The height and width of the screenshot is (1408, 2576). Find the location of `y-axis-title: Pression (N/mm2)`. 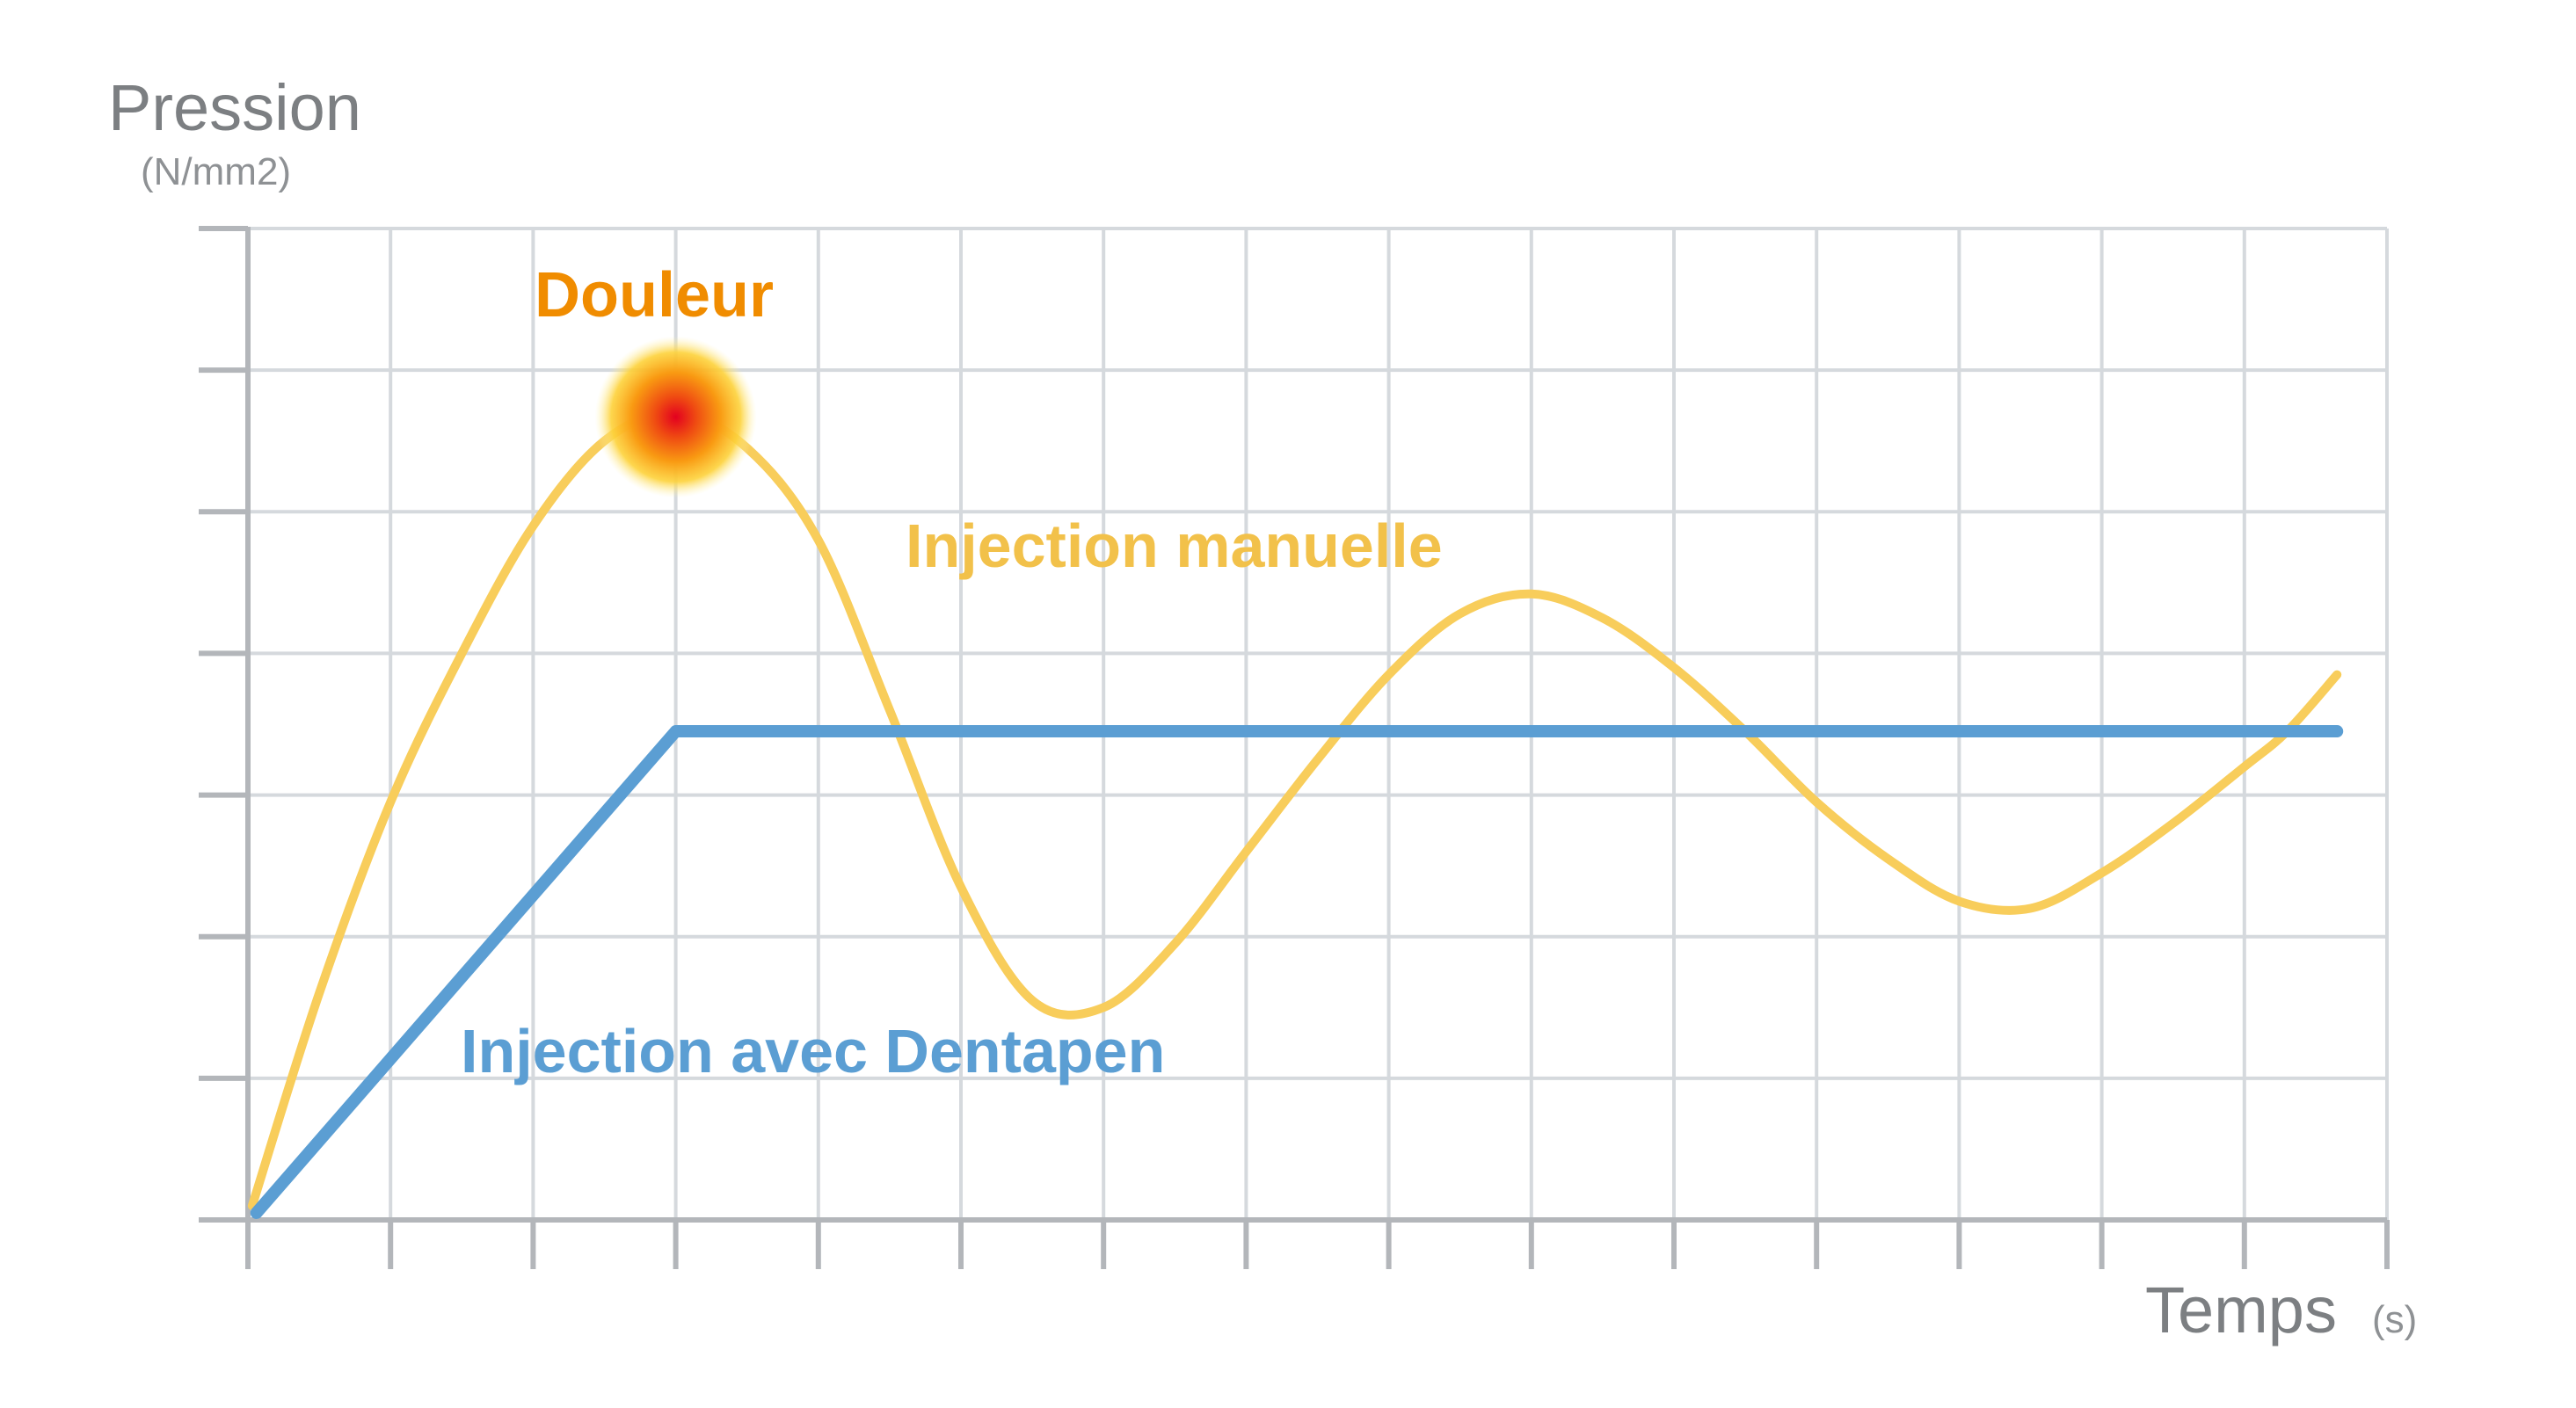

y-axis-title: Pression (N/mm2) is located at coordinates (234, 132).